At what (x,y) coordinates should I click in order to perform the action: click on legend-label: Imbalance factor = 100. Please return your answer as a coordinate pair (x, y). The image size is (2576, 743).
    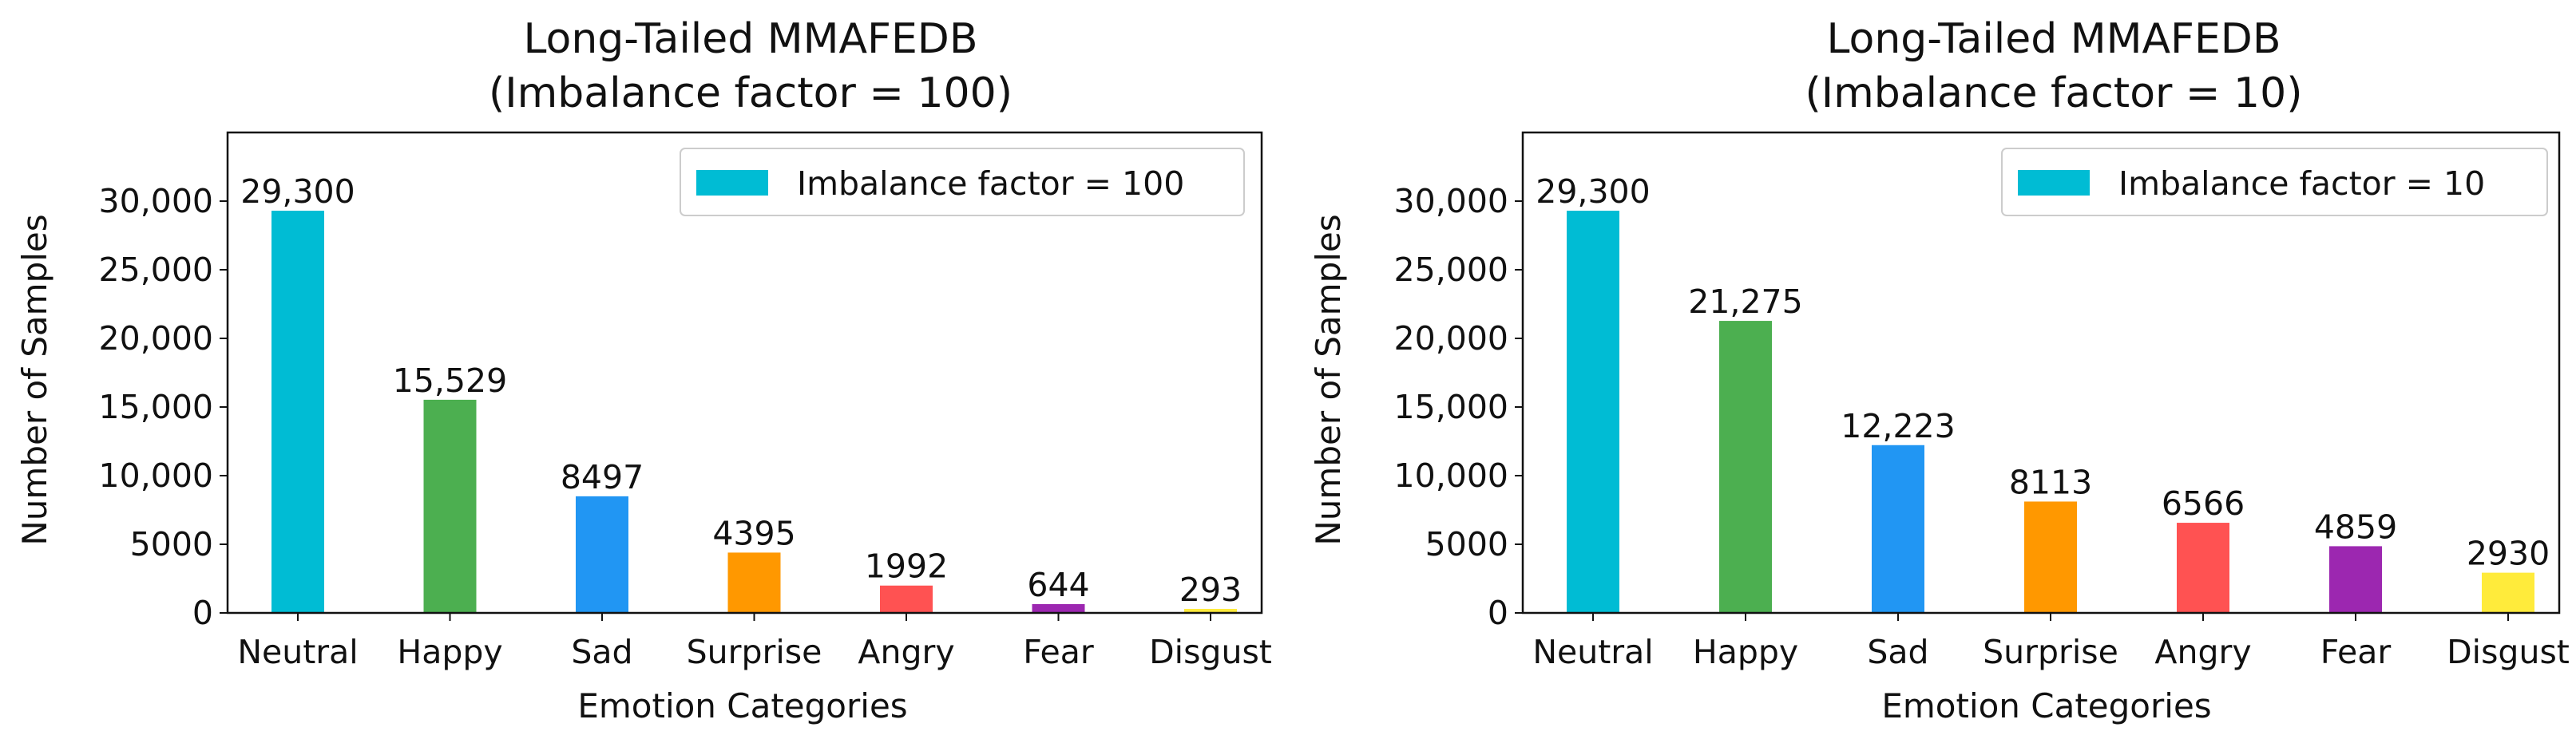
    Looking at the image, I should click on (990, 183).